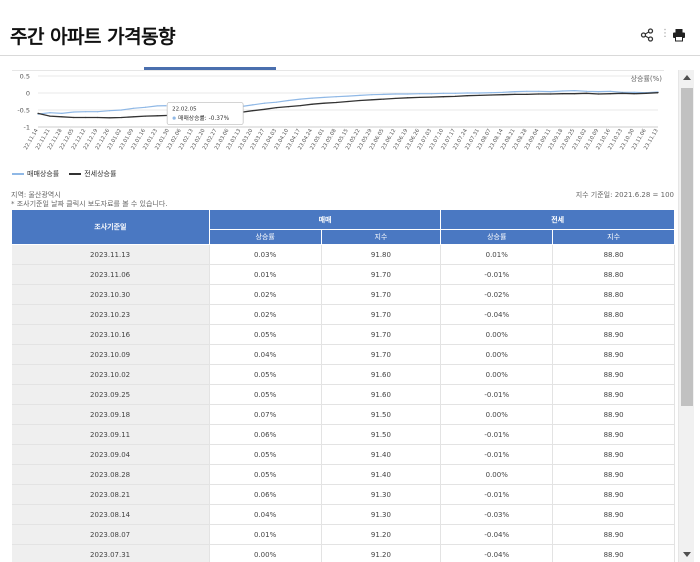  Describe the element at coordinates (110, 434) in the screenshot. I see `survey-date-link: 2023.09.11` at that location.